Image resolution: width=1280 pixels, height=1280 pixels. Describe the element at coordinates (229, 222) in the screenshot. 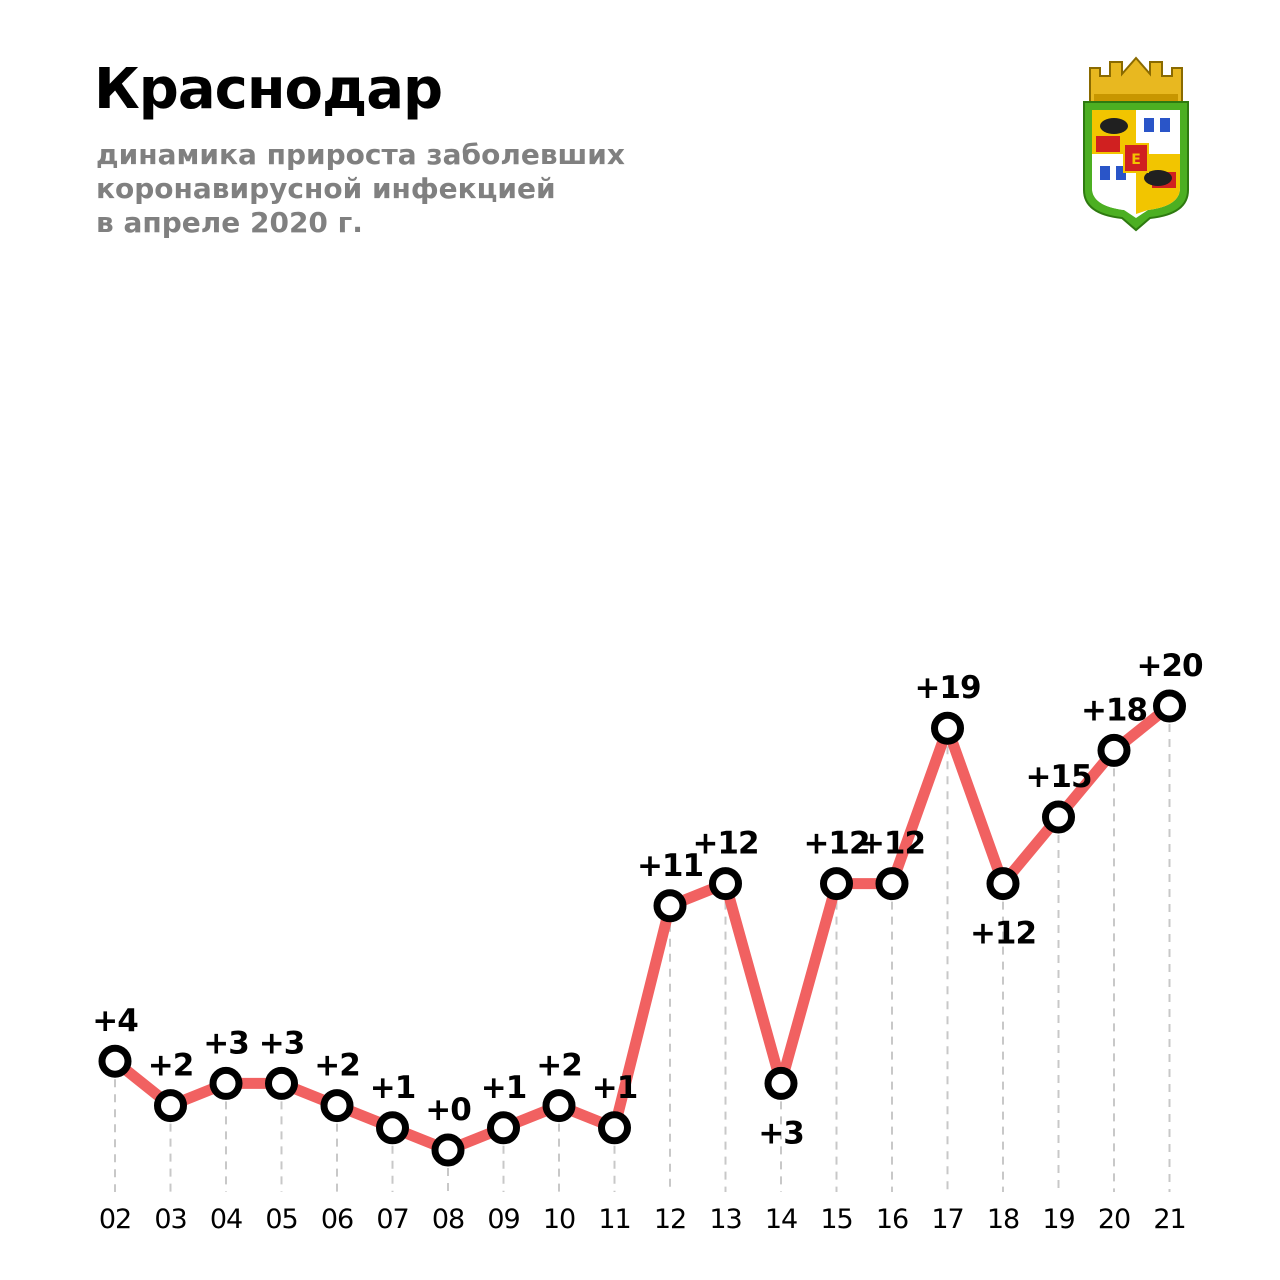

I see `subtitle-line: в апреле 2020 г.` at that location.